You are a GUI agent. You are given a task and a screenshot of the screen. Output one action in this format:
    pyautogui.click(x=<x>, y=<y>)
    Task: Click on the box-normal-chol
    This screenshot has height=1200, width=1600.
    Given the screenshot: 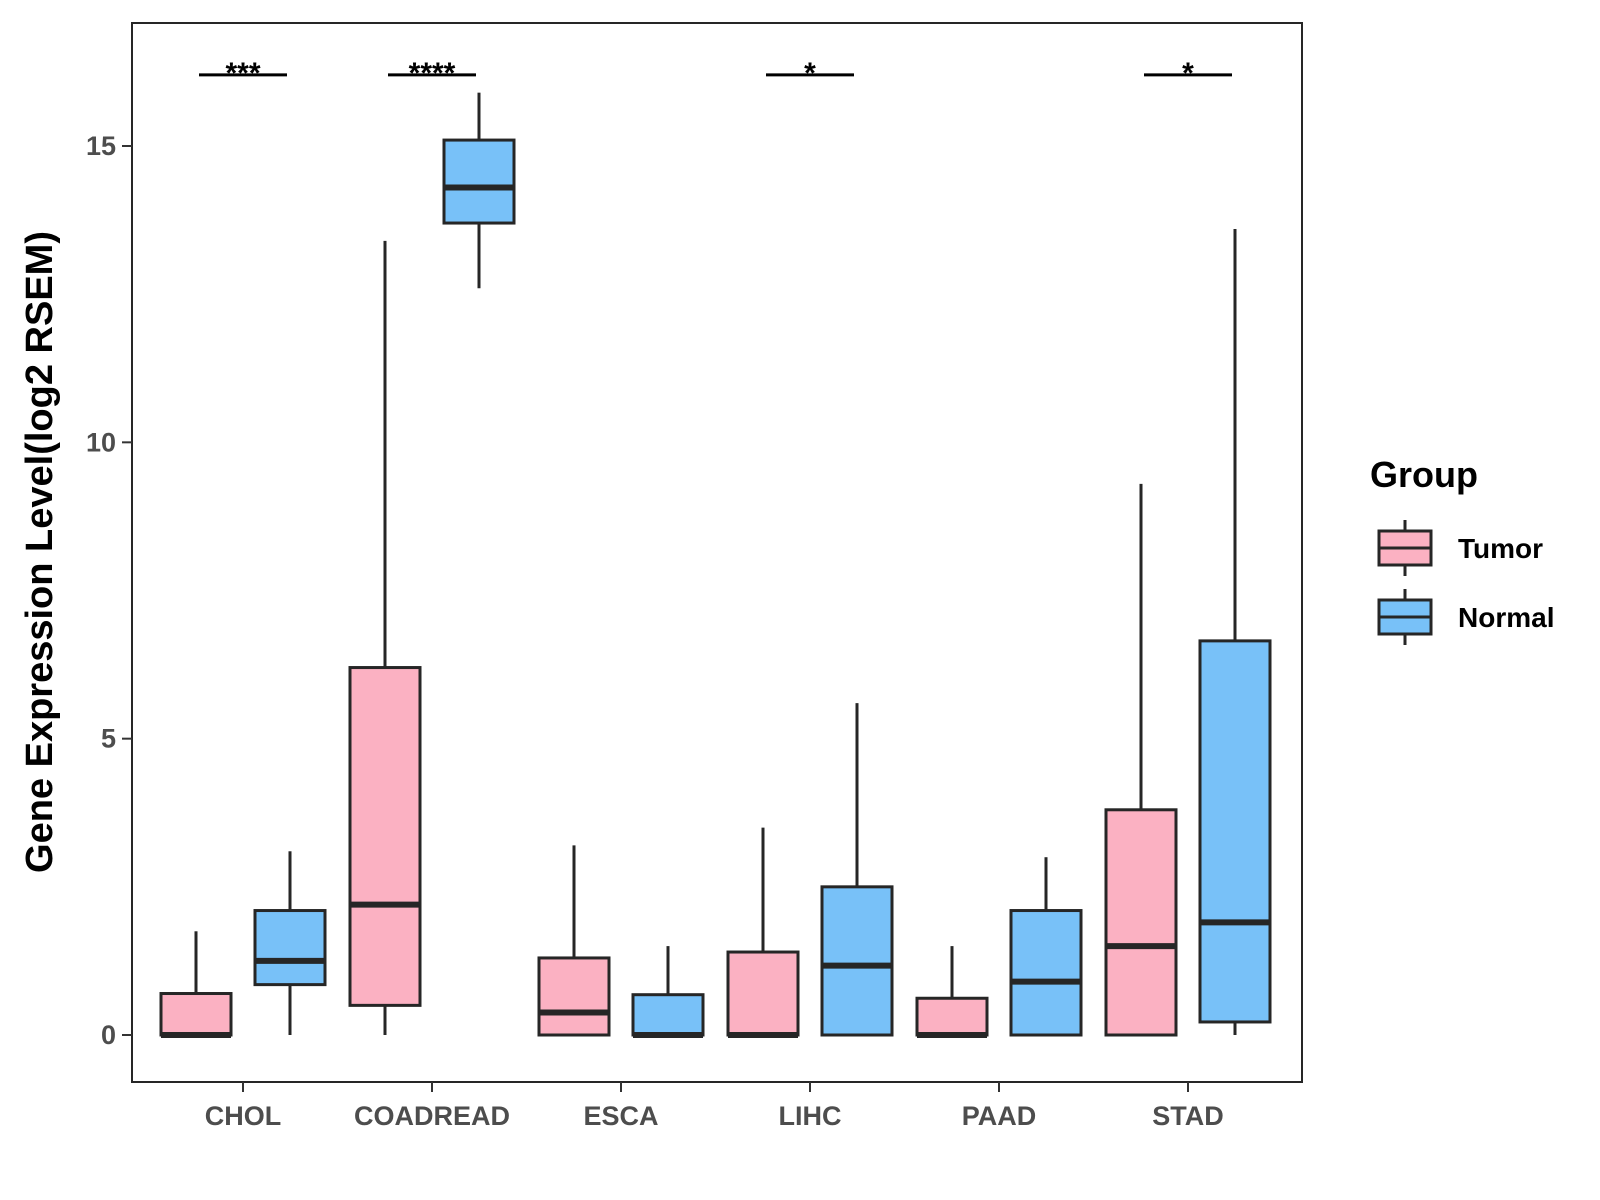 What is the action you would take?
    pyautogui.click(x=290, y=943)
    